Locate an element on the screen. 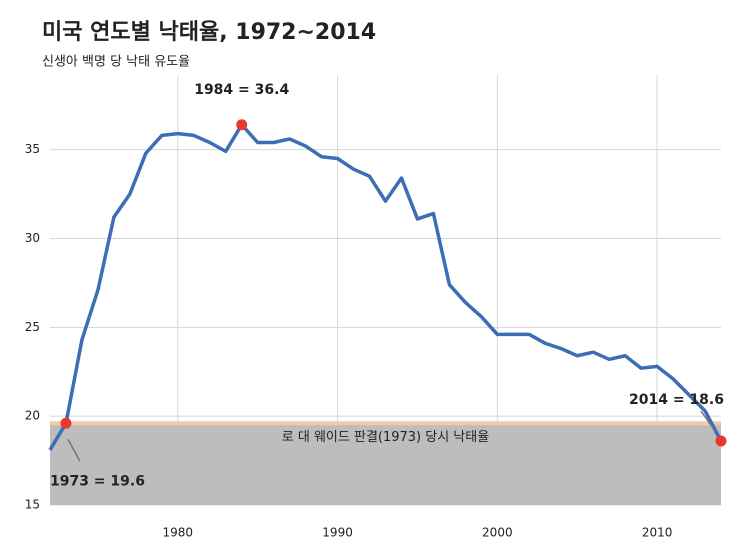 The width and height of the screenshot is (745, 559). annotation: 1984 = 36.4 is located at coordinates (241, 90).